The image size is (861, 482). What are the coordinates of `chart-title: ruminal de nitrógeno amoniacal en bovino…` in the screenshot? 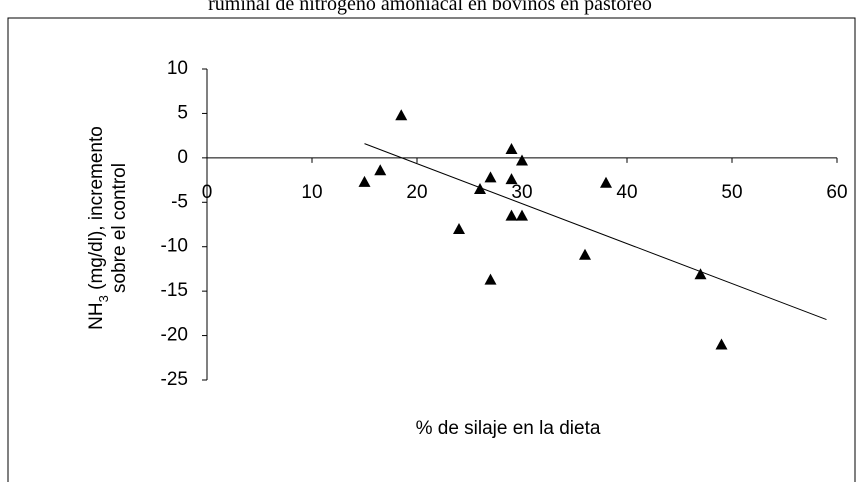 It's located at (430, 7).